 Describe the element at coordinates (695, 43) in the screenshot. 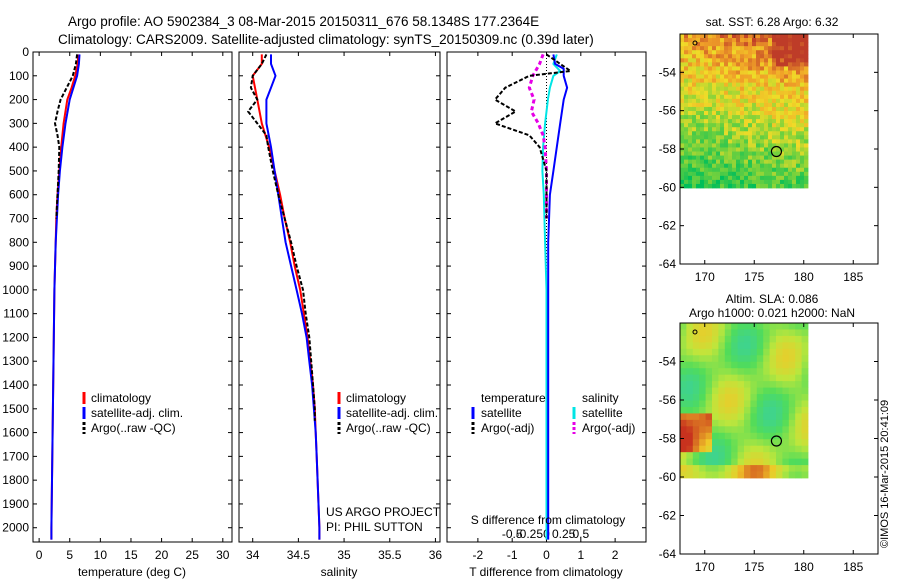

I see `map-corner-marker` at that location.